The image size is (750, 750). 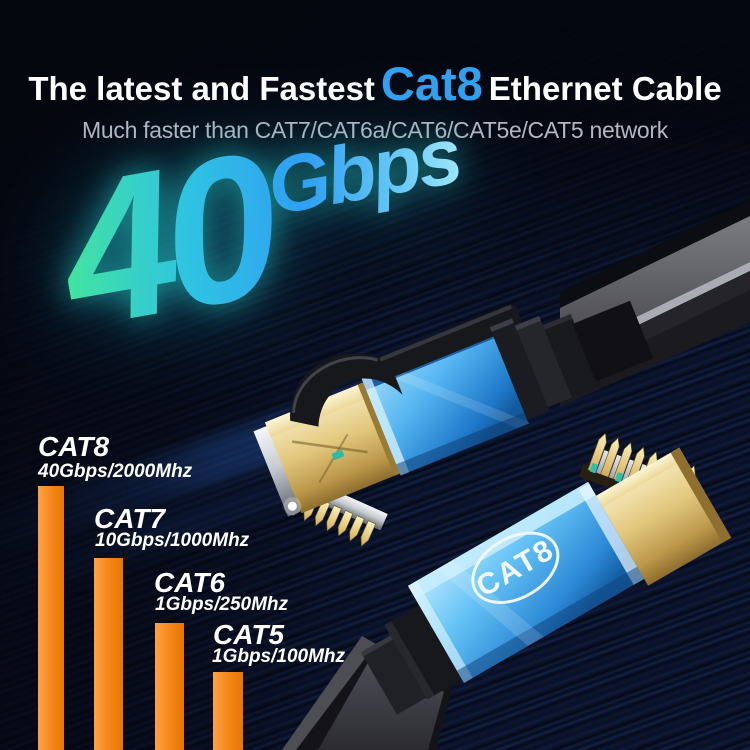 What do you see at coordinates (605, 88) in the screenshot?
I see `title-suffix: Ethernet Cable` at bounding box center [605, 88].